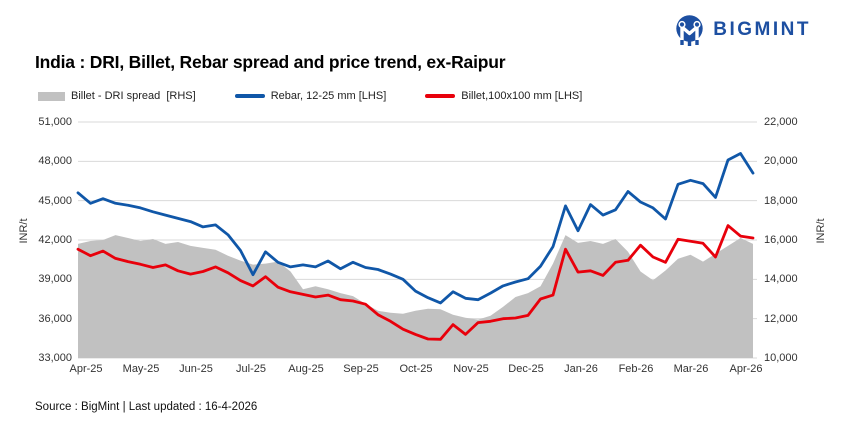  Describe the element at coordinates (821, 231) in the screenshot. I see `right-axis-unit: INR/t` at that location.